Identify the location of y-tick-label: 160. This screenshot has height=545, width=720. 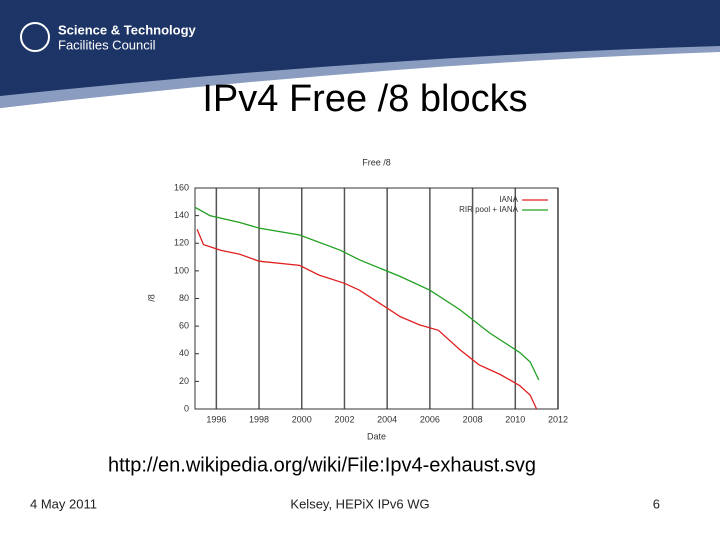
(181, 187).